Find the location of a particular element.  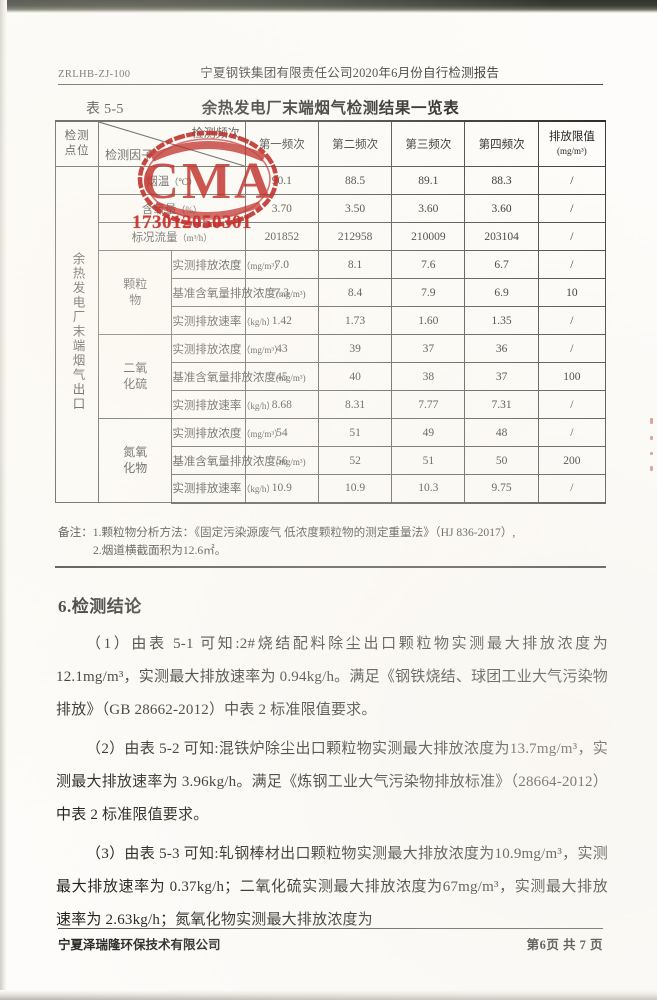

factor-text: 实测排放速率 is located at coordinates (207, 405).